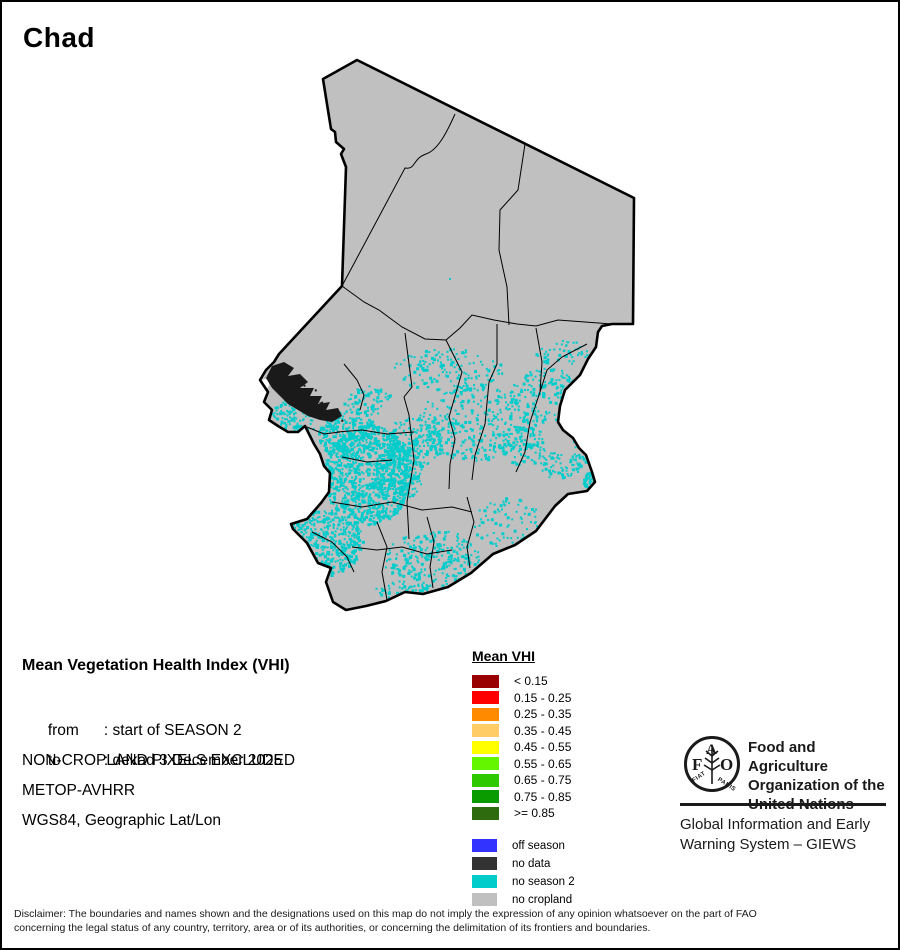 This screenshot has width=900, height=950. Describe the element at coordinates (577, 813) in the screenshot. I see `legend-row: >= 0.85` at that location.